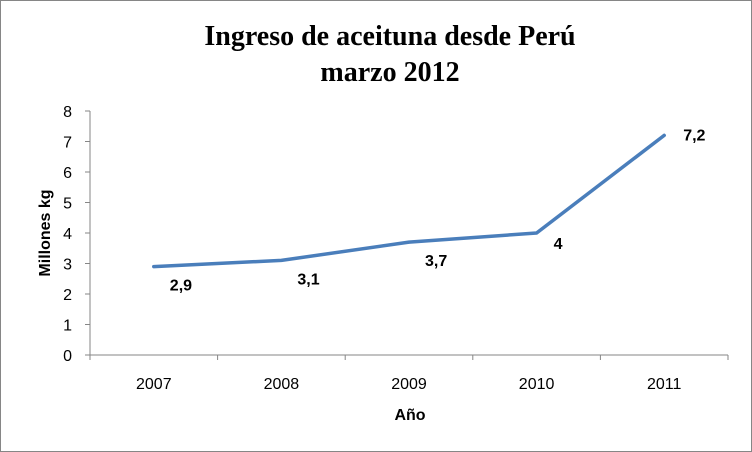 This screenshot has width=752, height=452. I want to click on data-label: 2,9, so click(181, 286).